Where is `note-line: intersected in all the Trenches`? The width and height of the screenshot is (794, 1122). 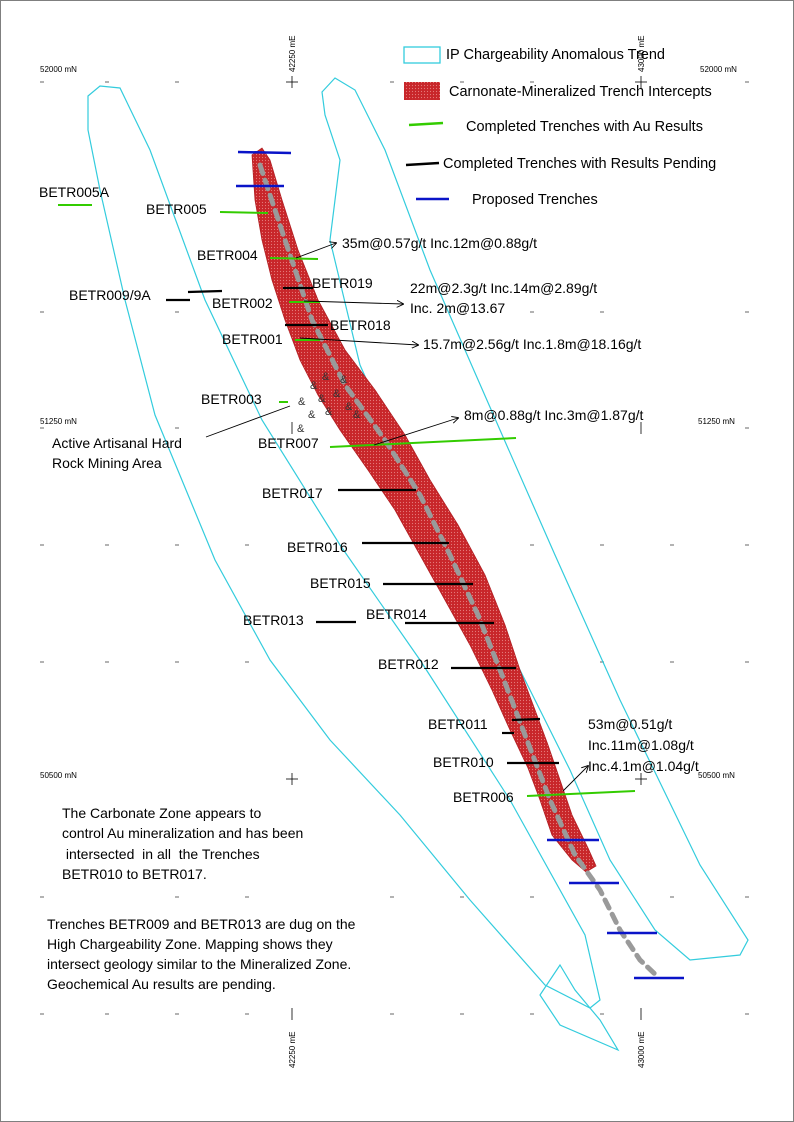
note-line: intersected in all the Trenches is located at coordinates (161, 854).